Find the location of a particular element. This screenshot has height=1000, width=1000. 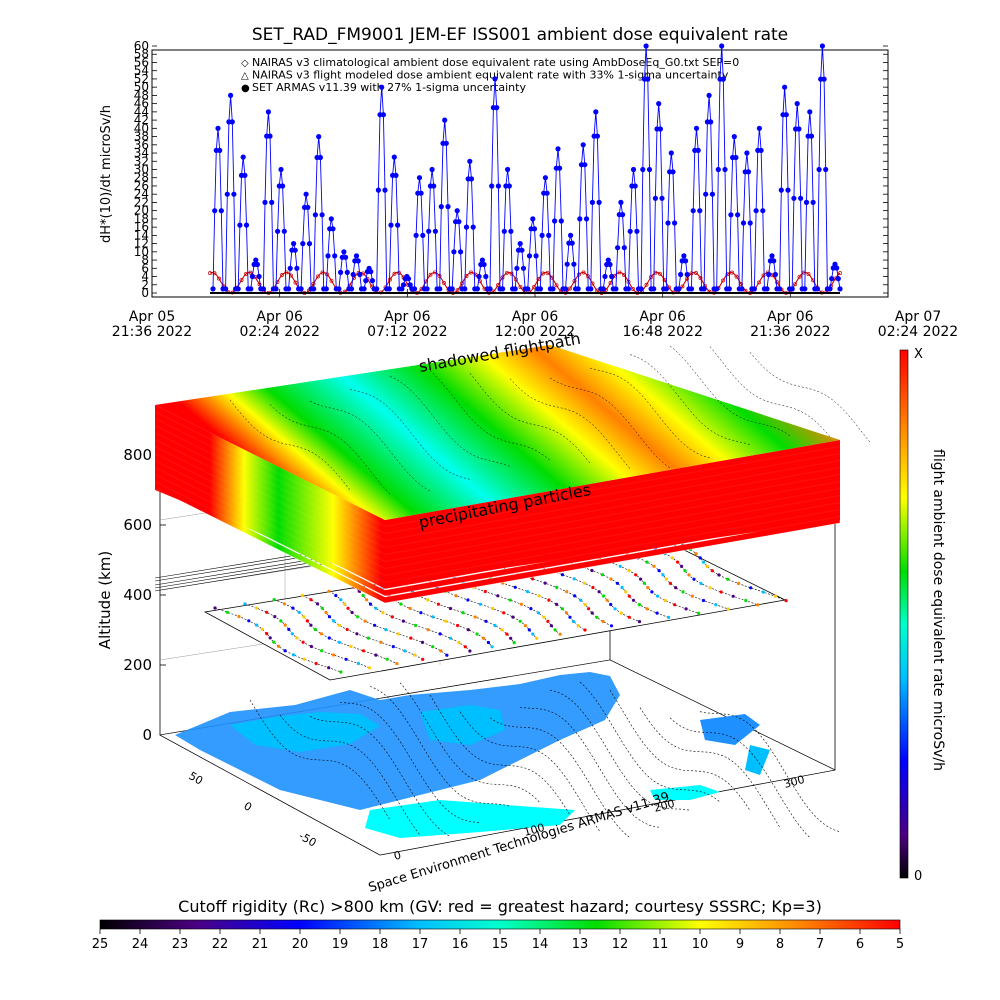

slab-front is located at coordinates (497, 504).